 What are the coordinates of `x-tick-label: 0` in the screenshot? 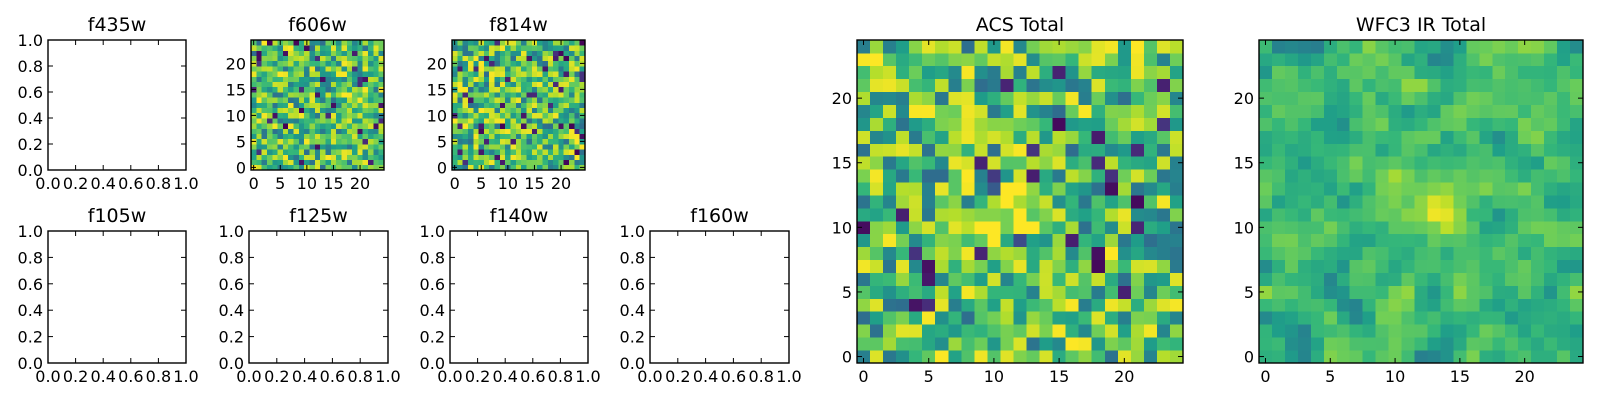 It's located at (254, 183).